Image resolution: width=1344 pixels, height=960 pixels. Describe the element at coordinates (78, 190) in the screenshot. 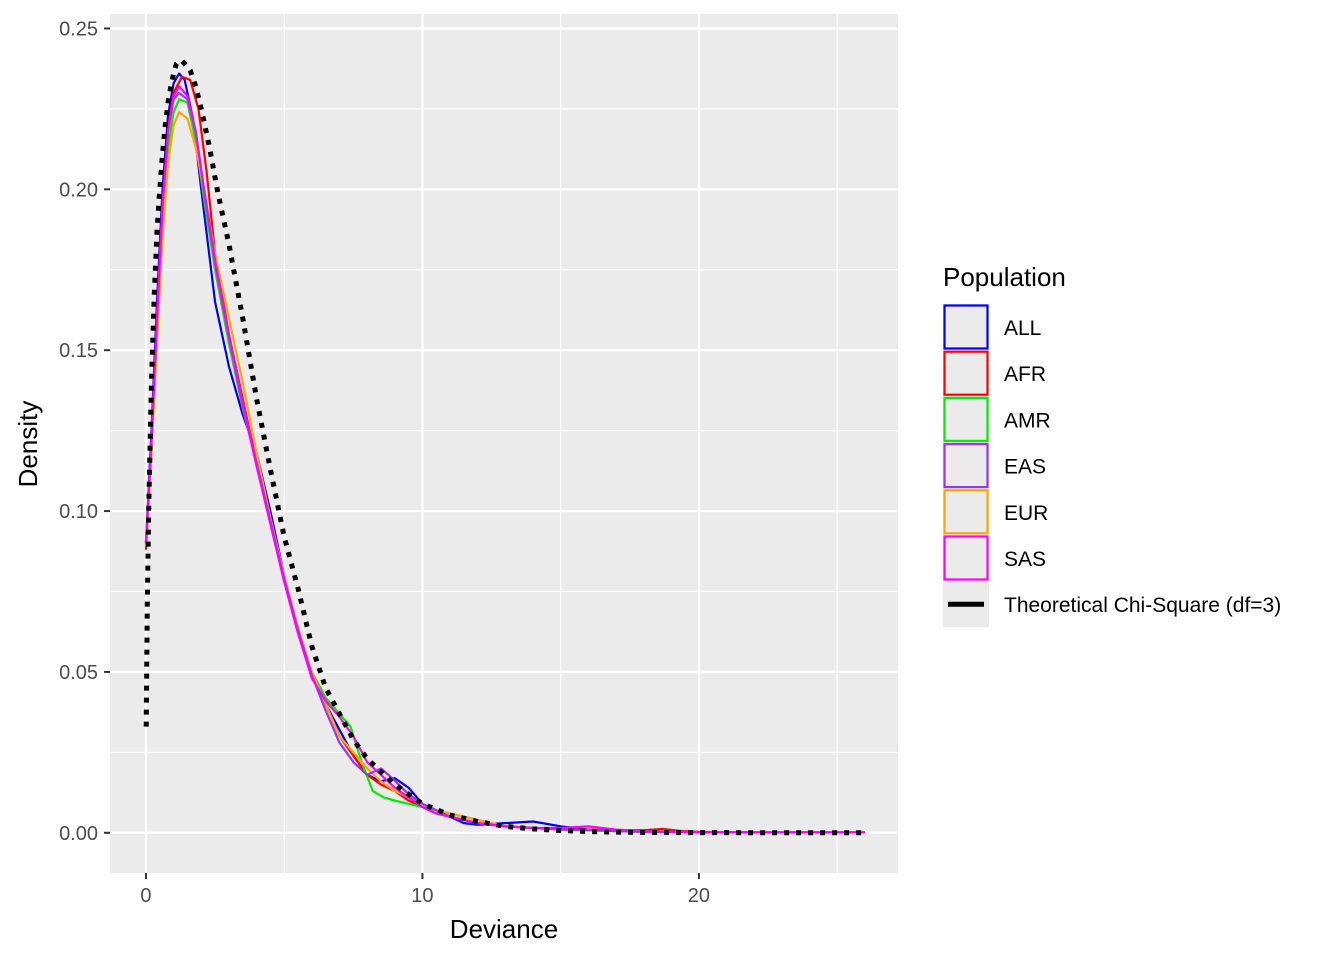

I see `y-tick-label: 0.20` at that location.